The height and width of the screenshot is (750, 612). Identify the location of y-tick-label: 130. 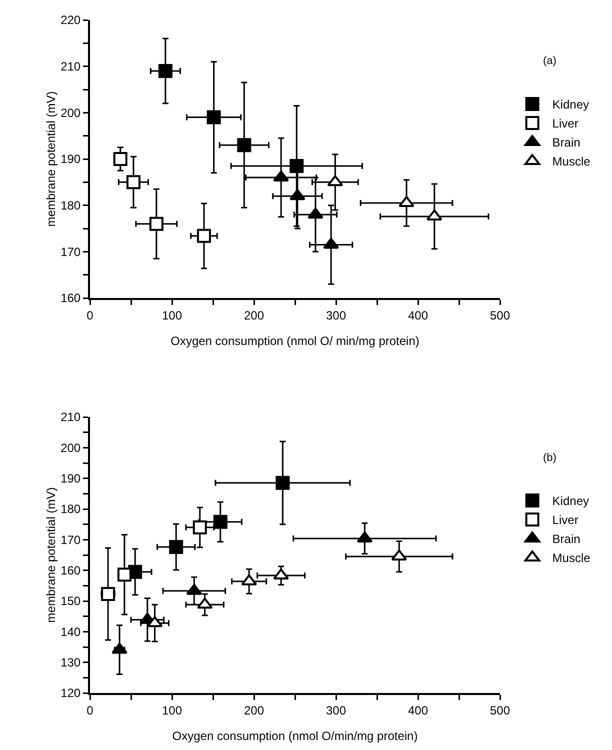
(70, 663).